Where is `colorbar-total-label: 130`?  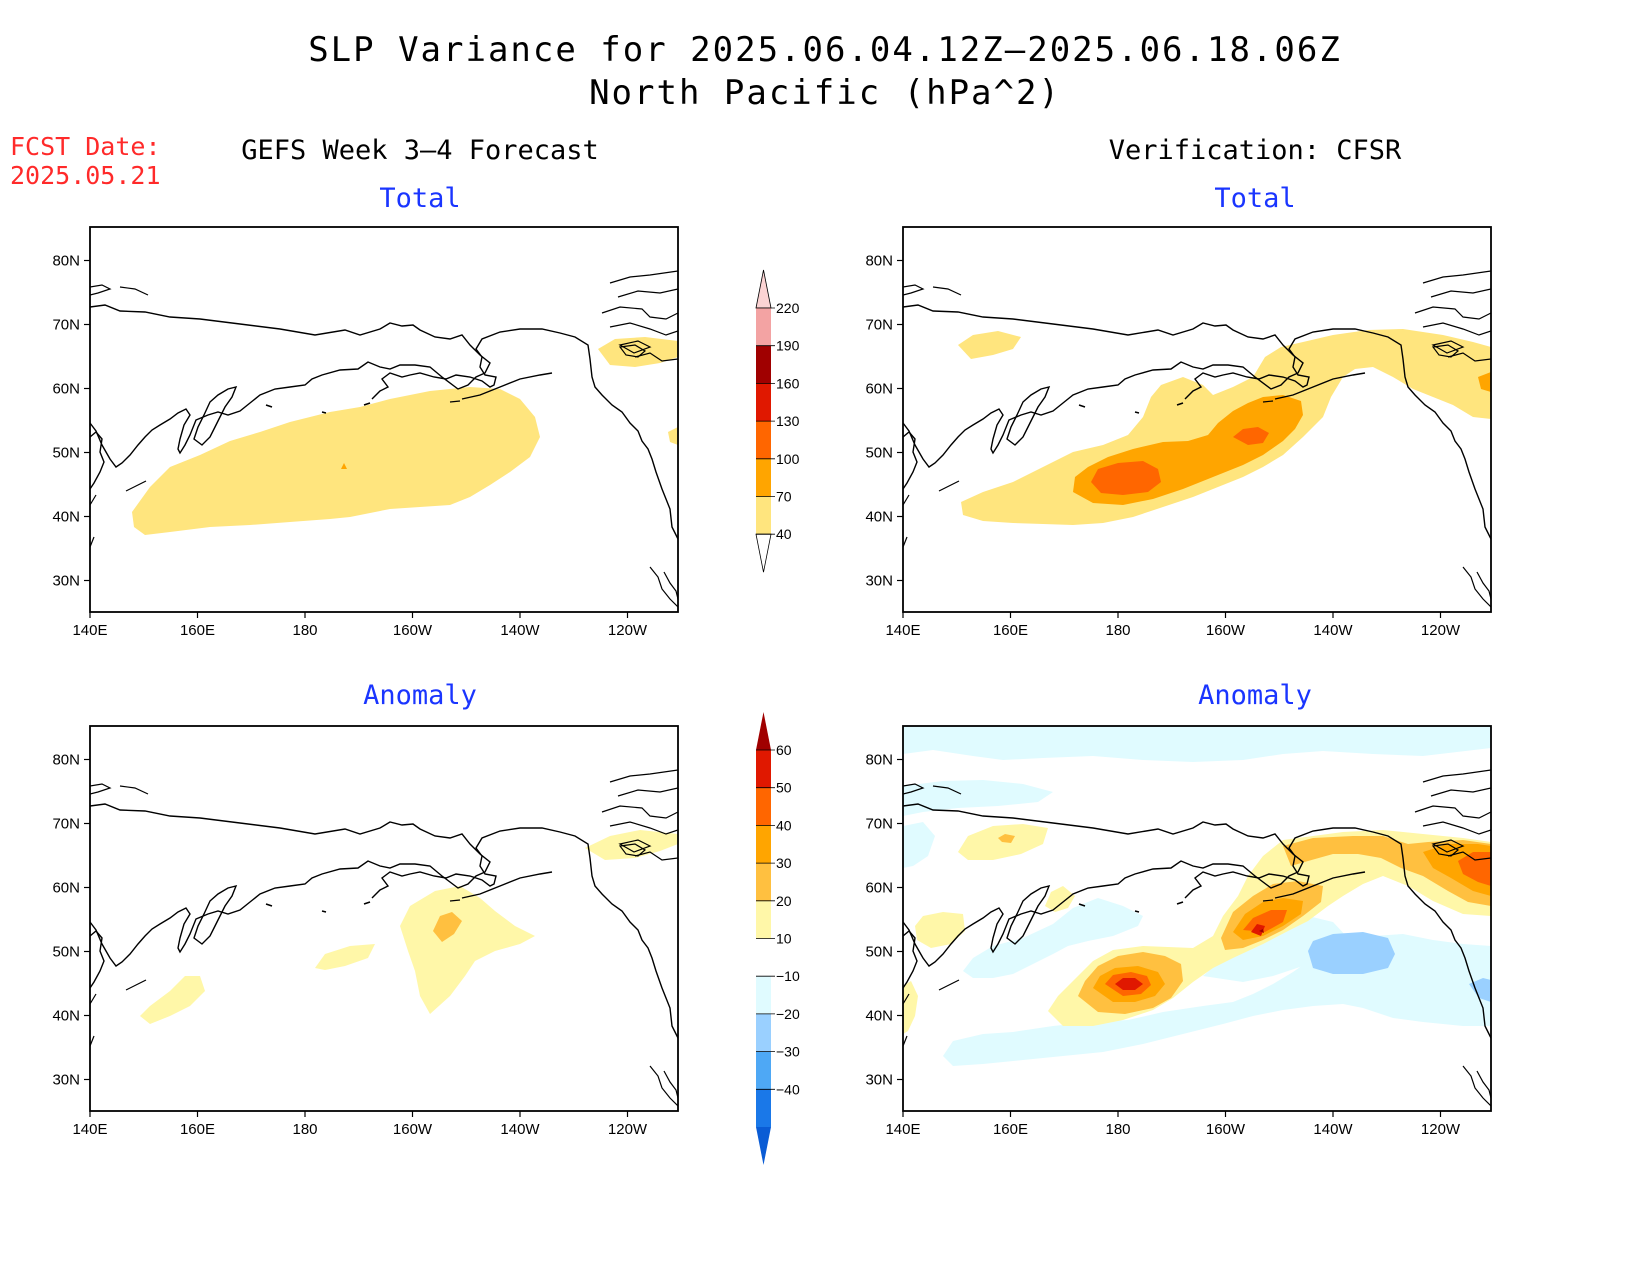
colorbar-total-label: 130 is located at coordinates (788, 421).